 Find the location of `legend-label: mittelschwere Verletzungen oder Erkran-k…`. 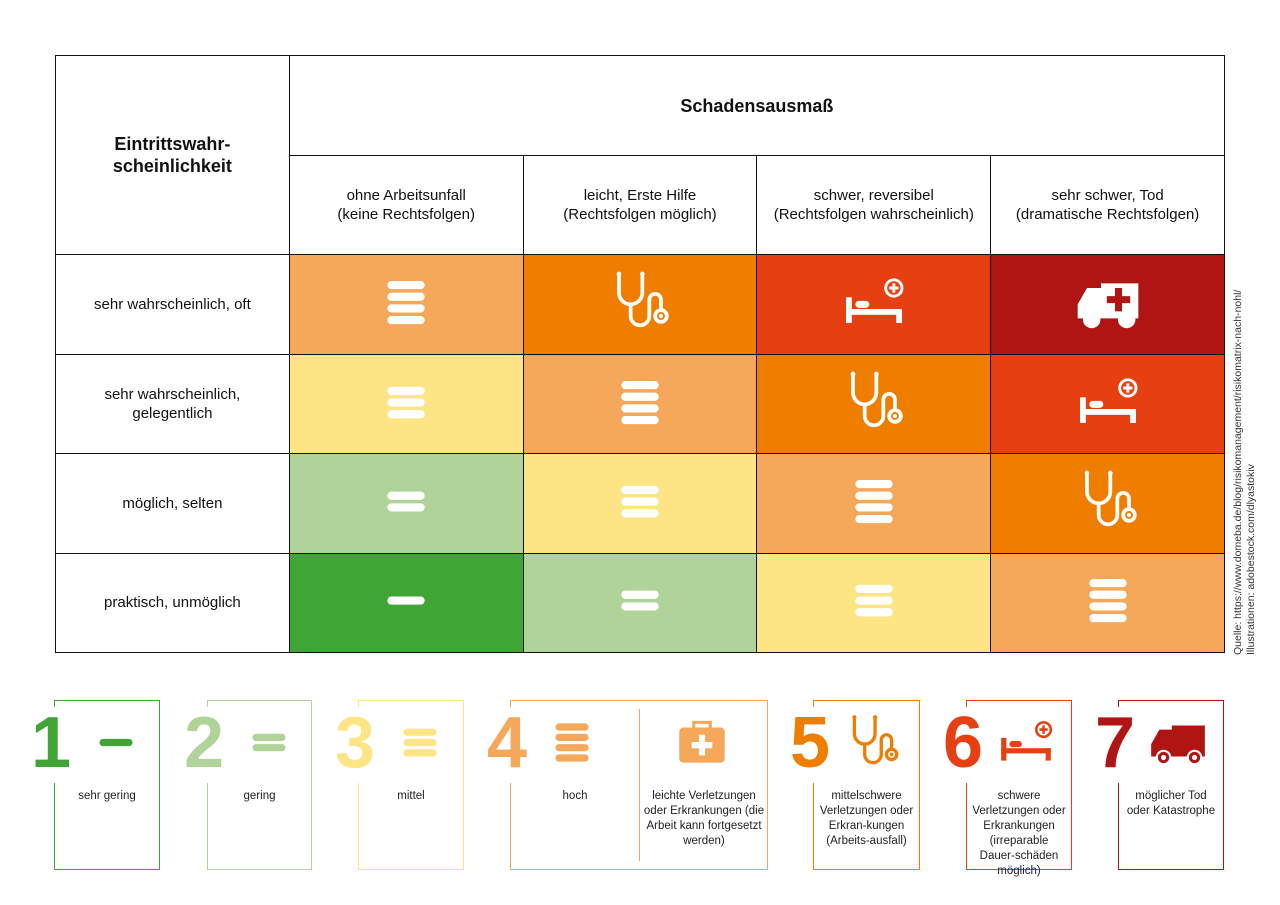

legend-label: mittelschwere Verletzungen oder Erkran-k… is located at coordinates (866, 818).